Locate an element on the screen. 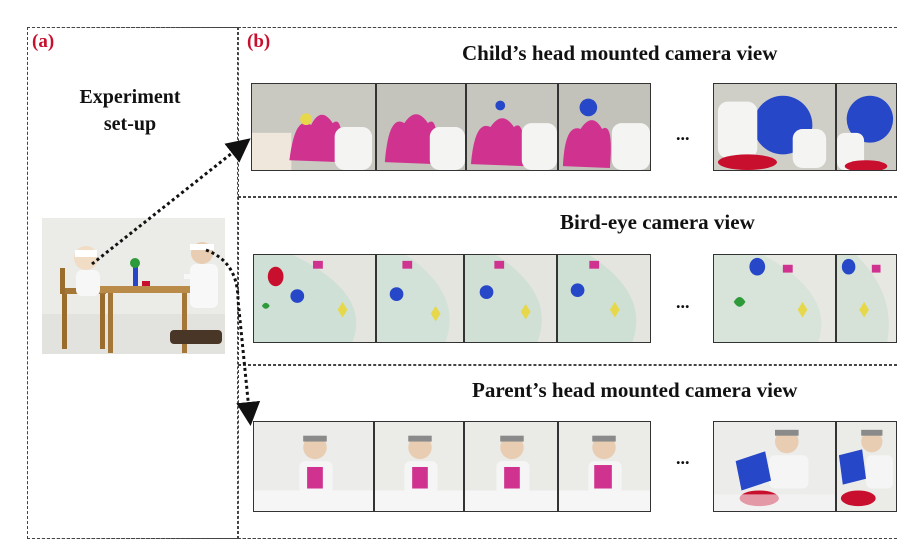 The image size is (897, 551). experiment-setup-photo is located at coordinates (133, 286).